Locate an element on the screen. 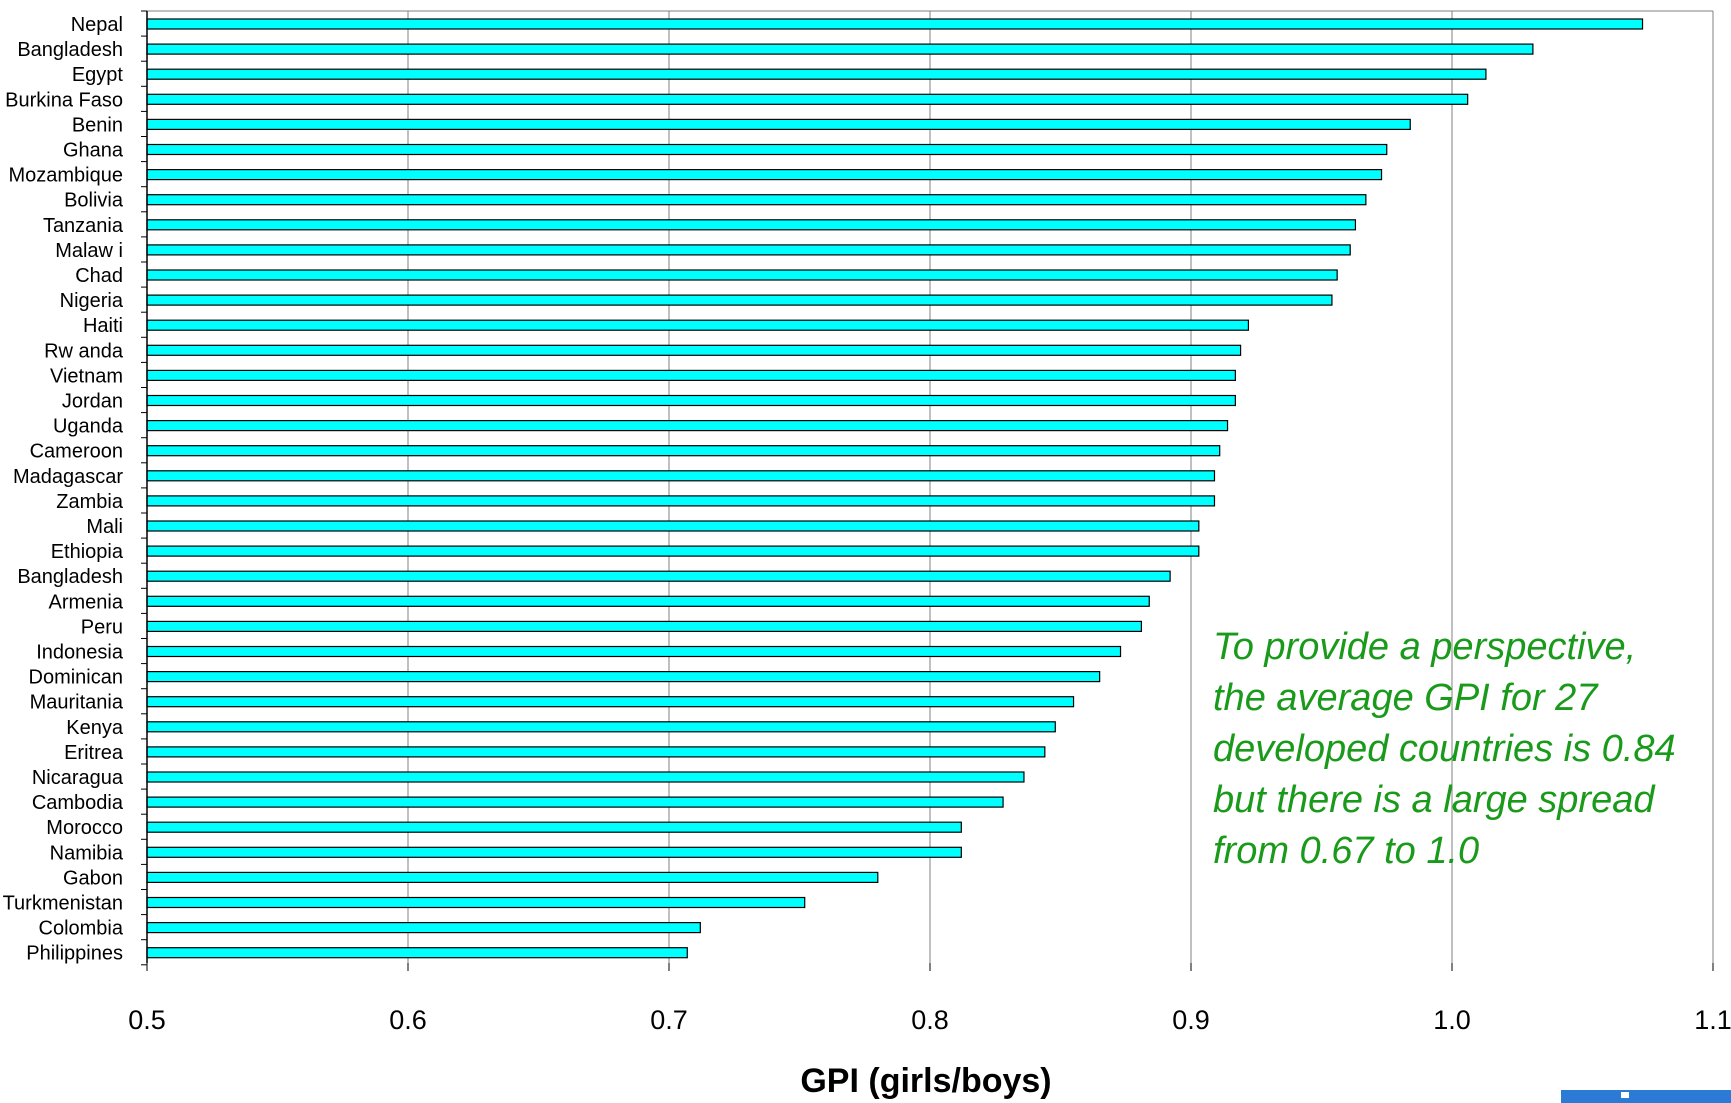 The width and height of the screenshot is (1731, 1103). category-label: Gabon is located at coordinates (93, 878).